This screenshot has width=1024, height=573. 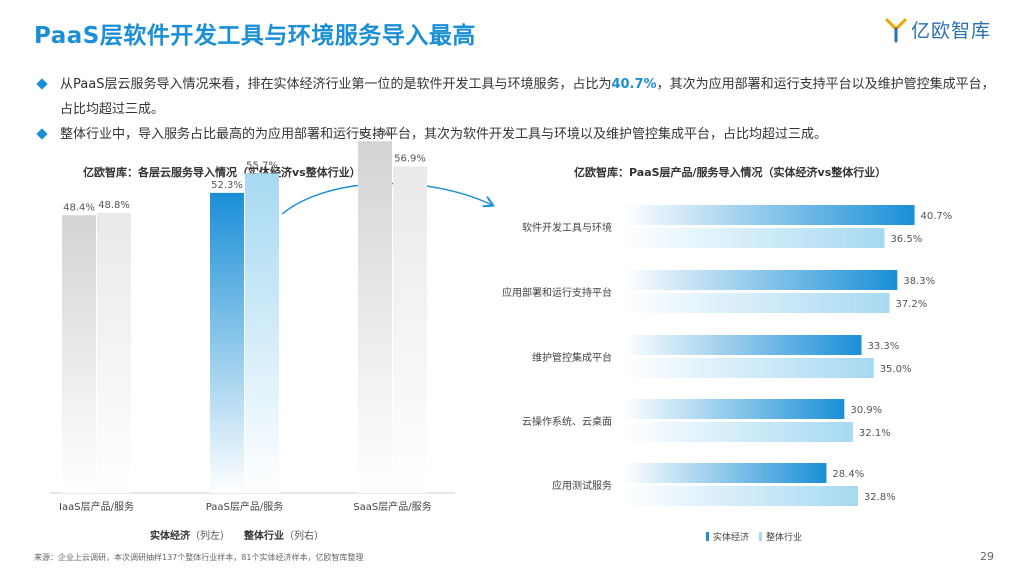 What do you see at coordinates (896, 30) in the screenshot?
I see `logo-icon` at bounding box center [896, 30].